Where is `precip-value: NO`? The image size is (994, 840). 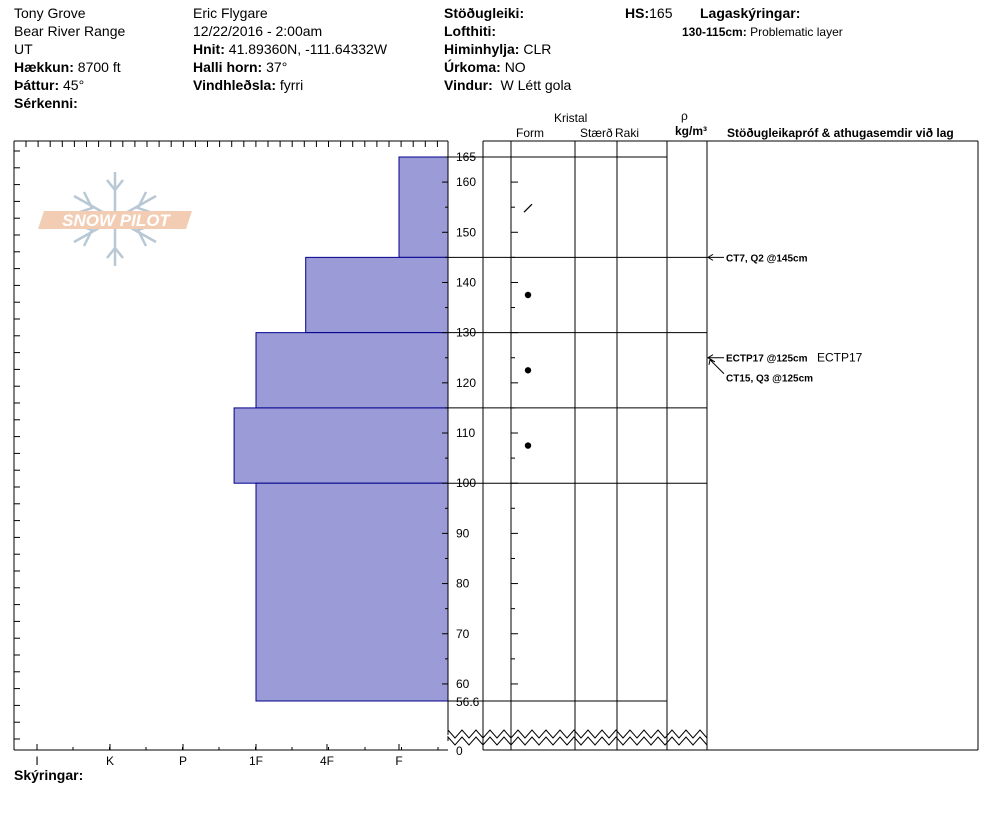 precip-value: NO is located at coordinates (515, 67).